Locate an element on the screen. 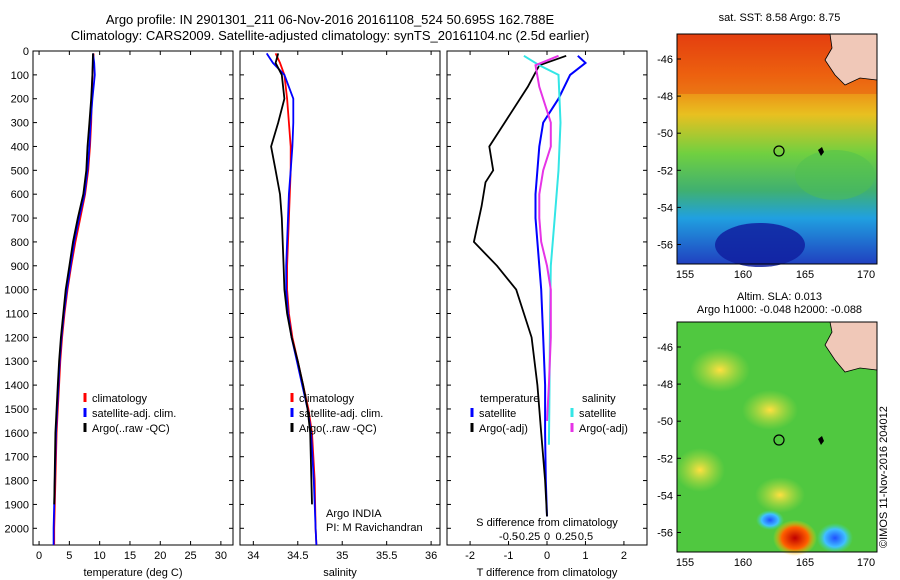 This screenshot has height=580, width=900. sst-map-title: sat. SST: 8.58 Argo: 8.75 is located at coordinates (779, 18).